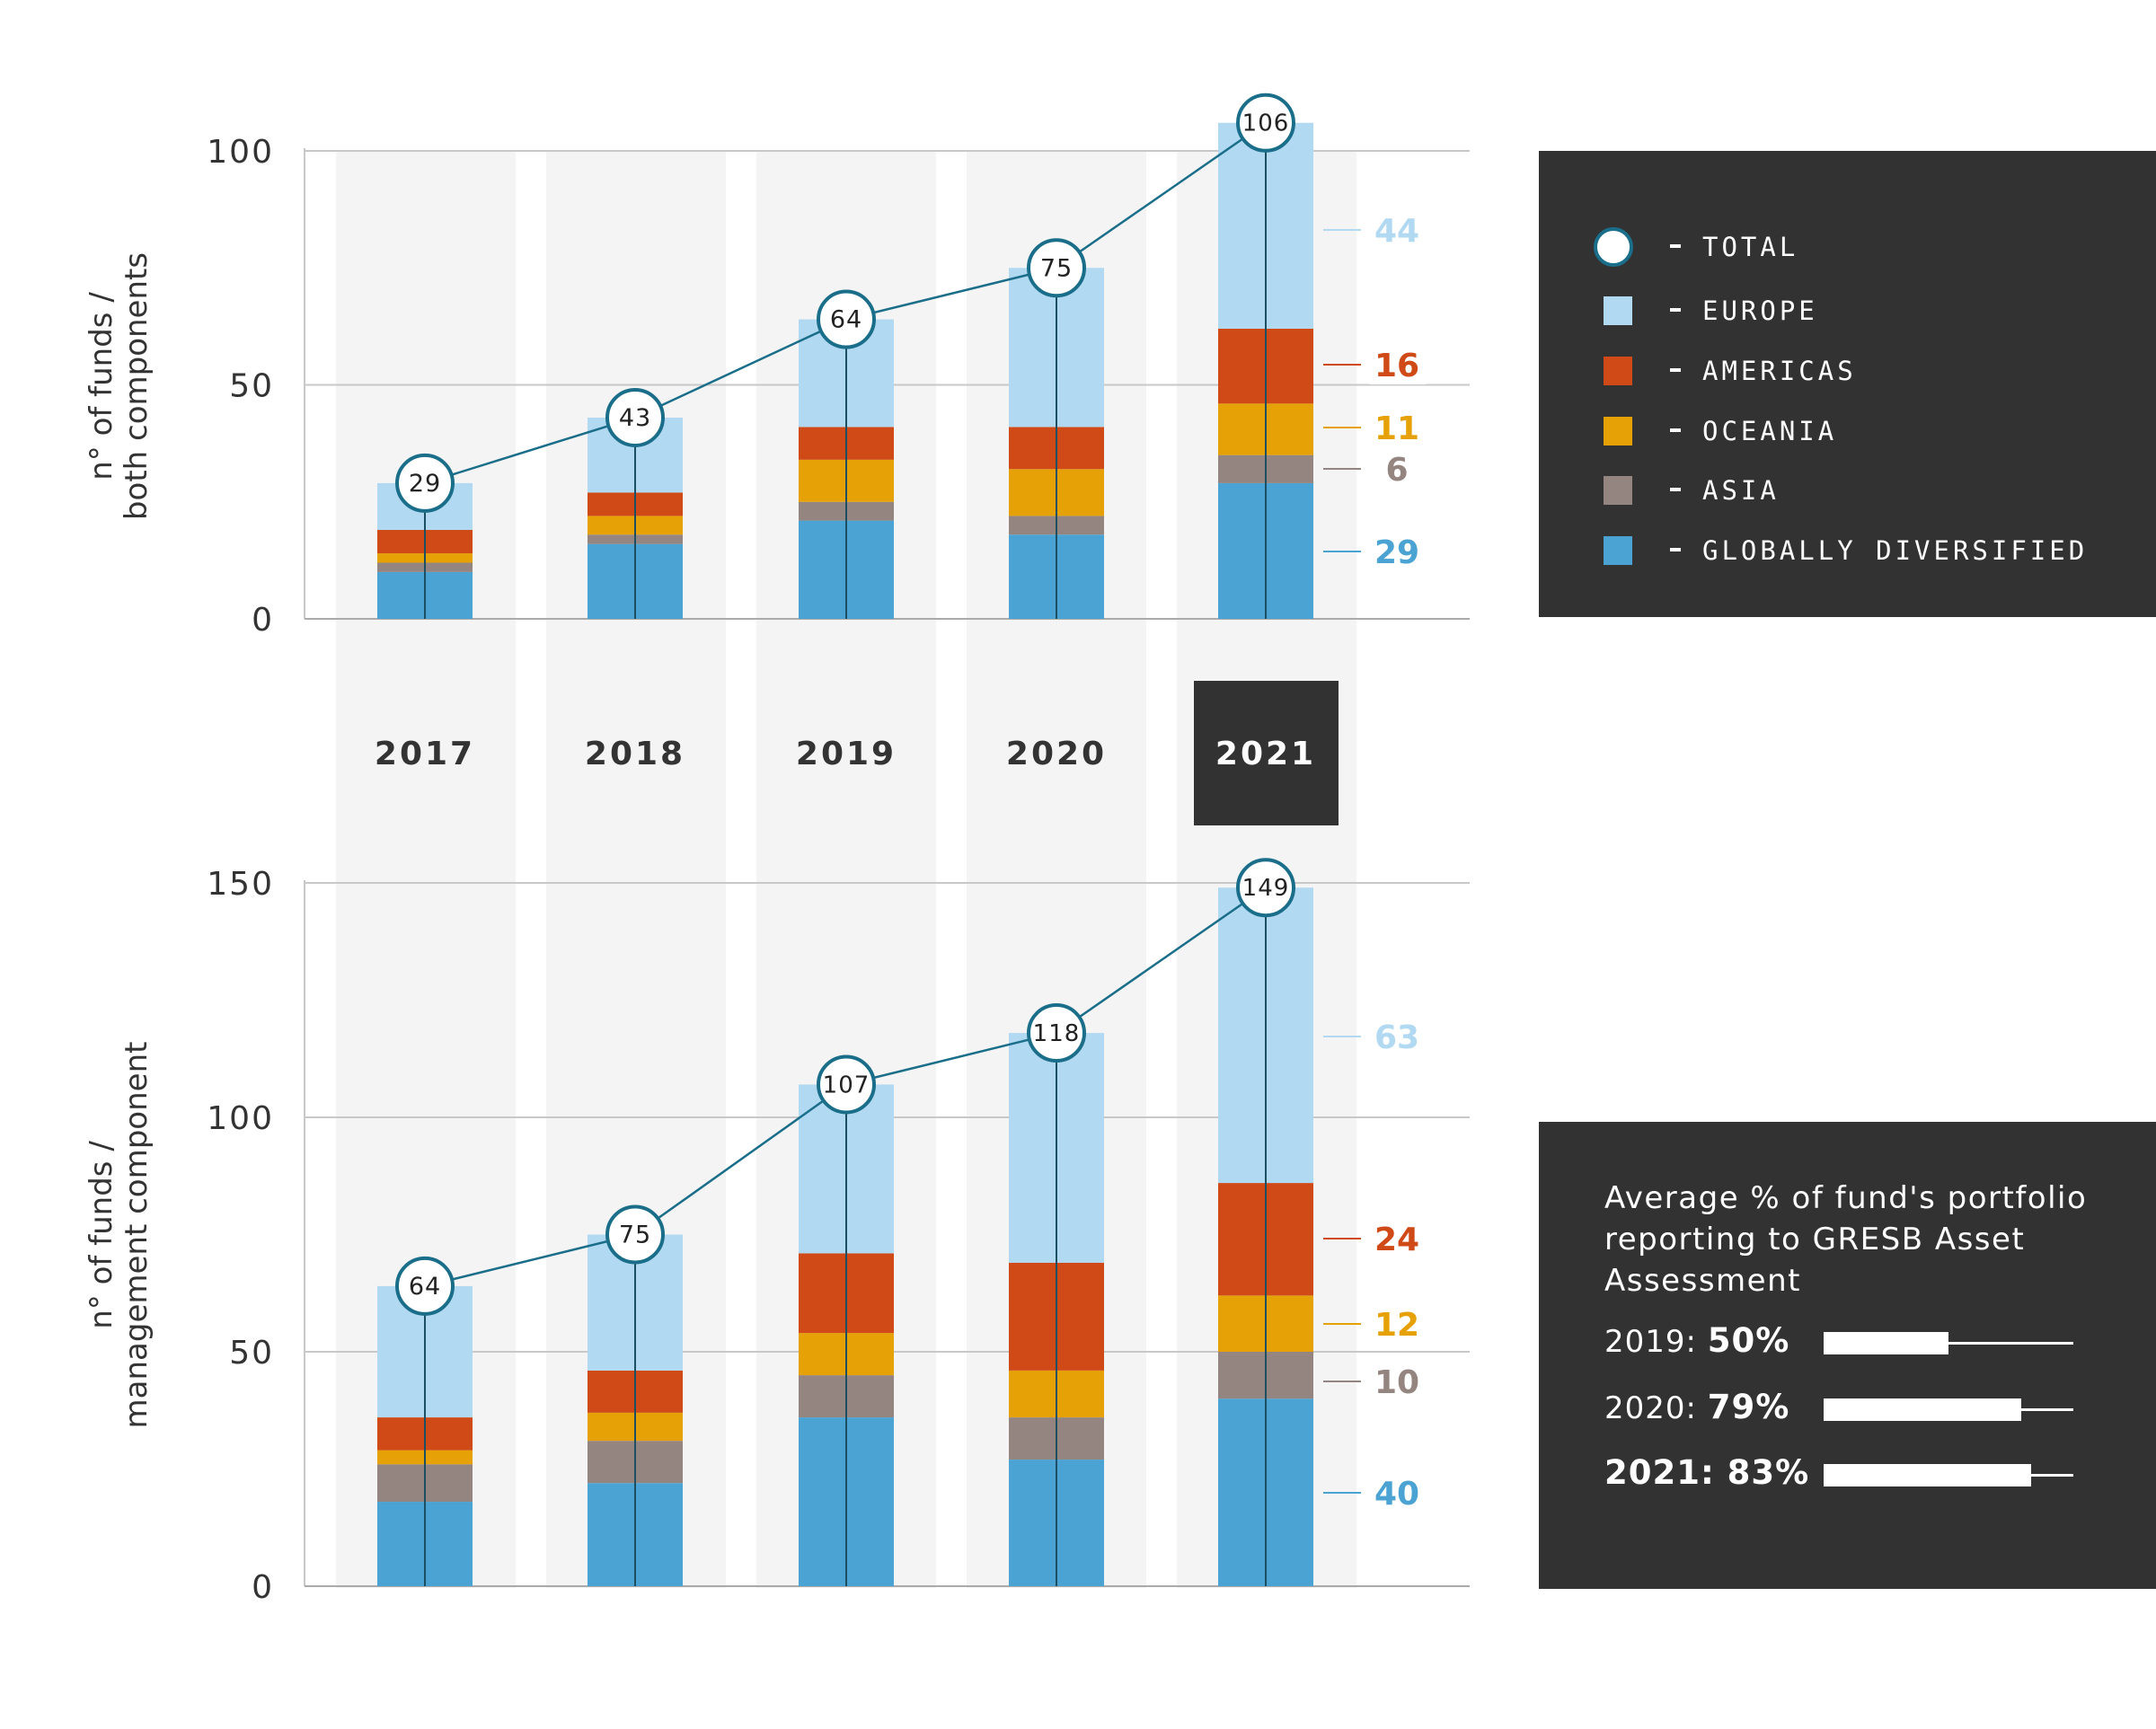 Image resolution: width=2156 pixels, height=1729 pixels. What do you see at coordinates (1618, 371) in the screenshot?
I see `legend-swatch-americas` at bounding box center [1618, 371].